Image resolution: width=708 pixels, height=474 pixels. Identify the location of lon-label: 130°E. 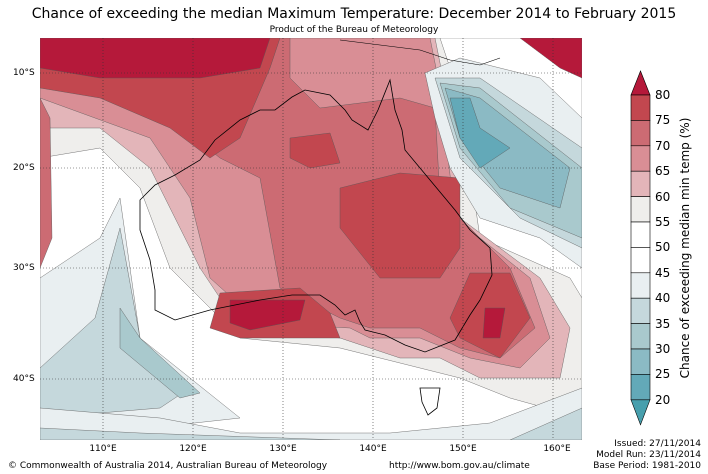
(283, 449).